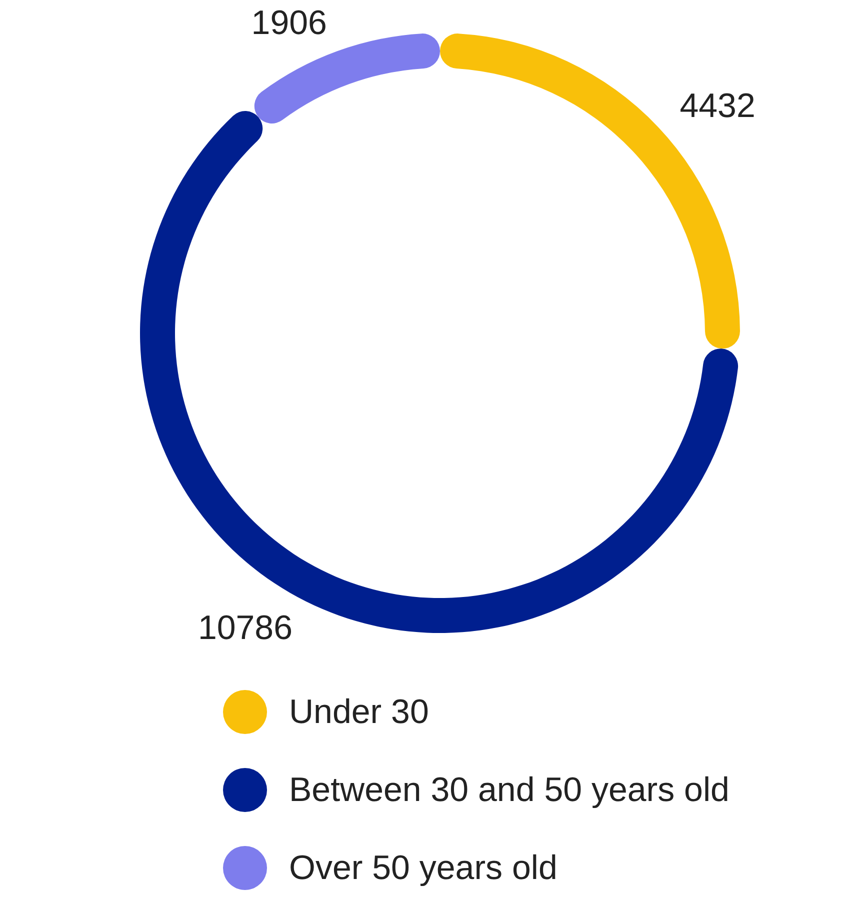 The width and height of the screenshot is (860, 905). I want to click on data-label: 10786, so click(245, 628).